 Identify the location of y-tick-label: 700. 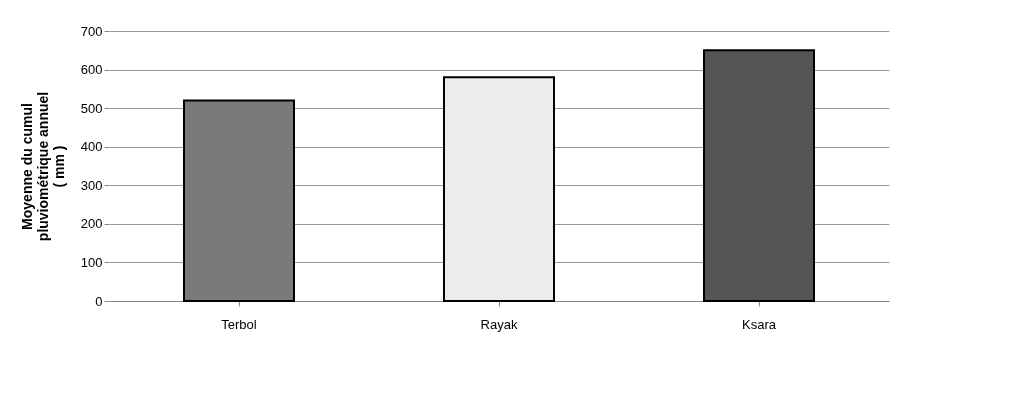
(91, 31).